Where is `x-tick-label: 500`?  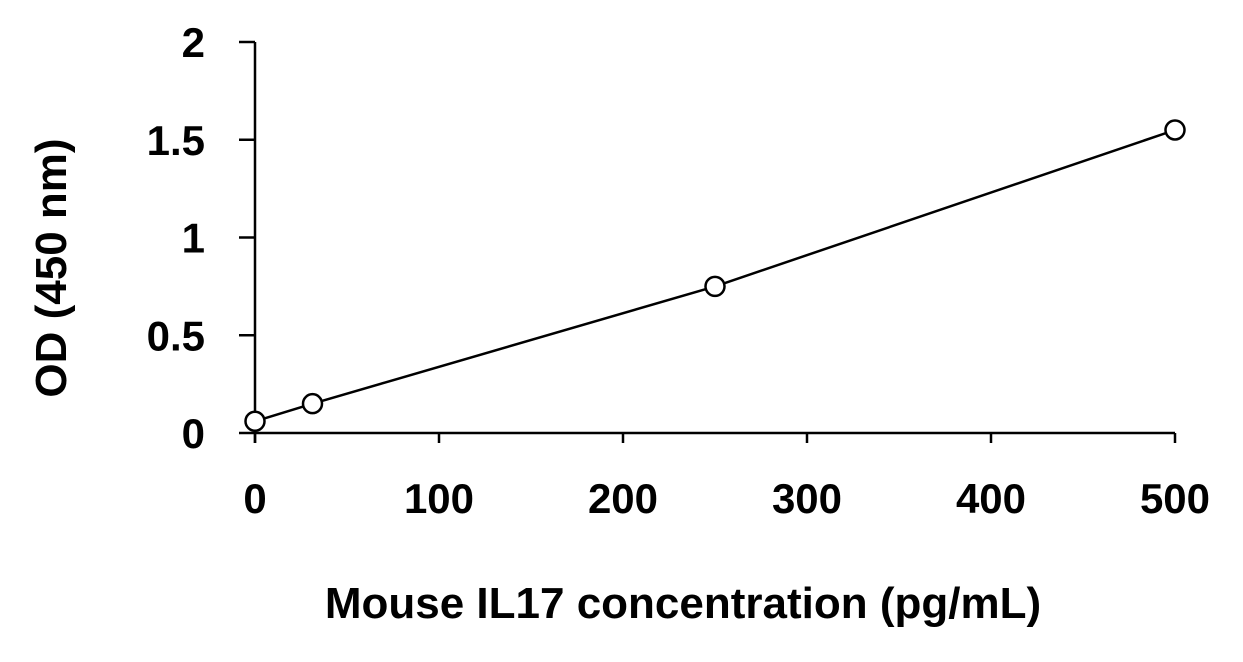
x-tick-label: 500 is located at coordinates (1175, 498).